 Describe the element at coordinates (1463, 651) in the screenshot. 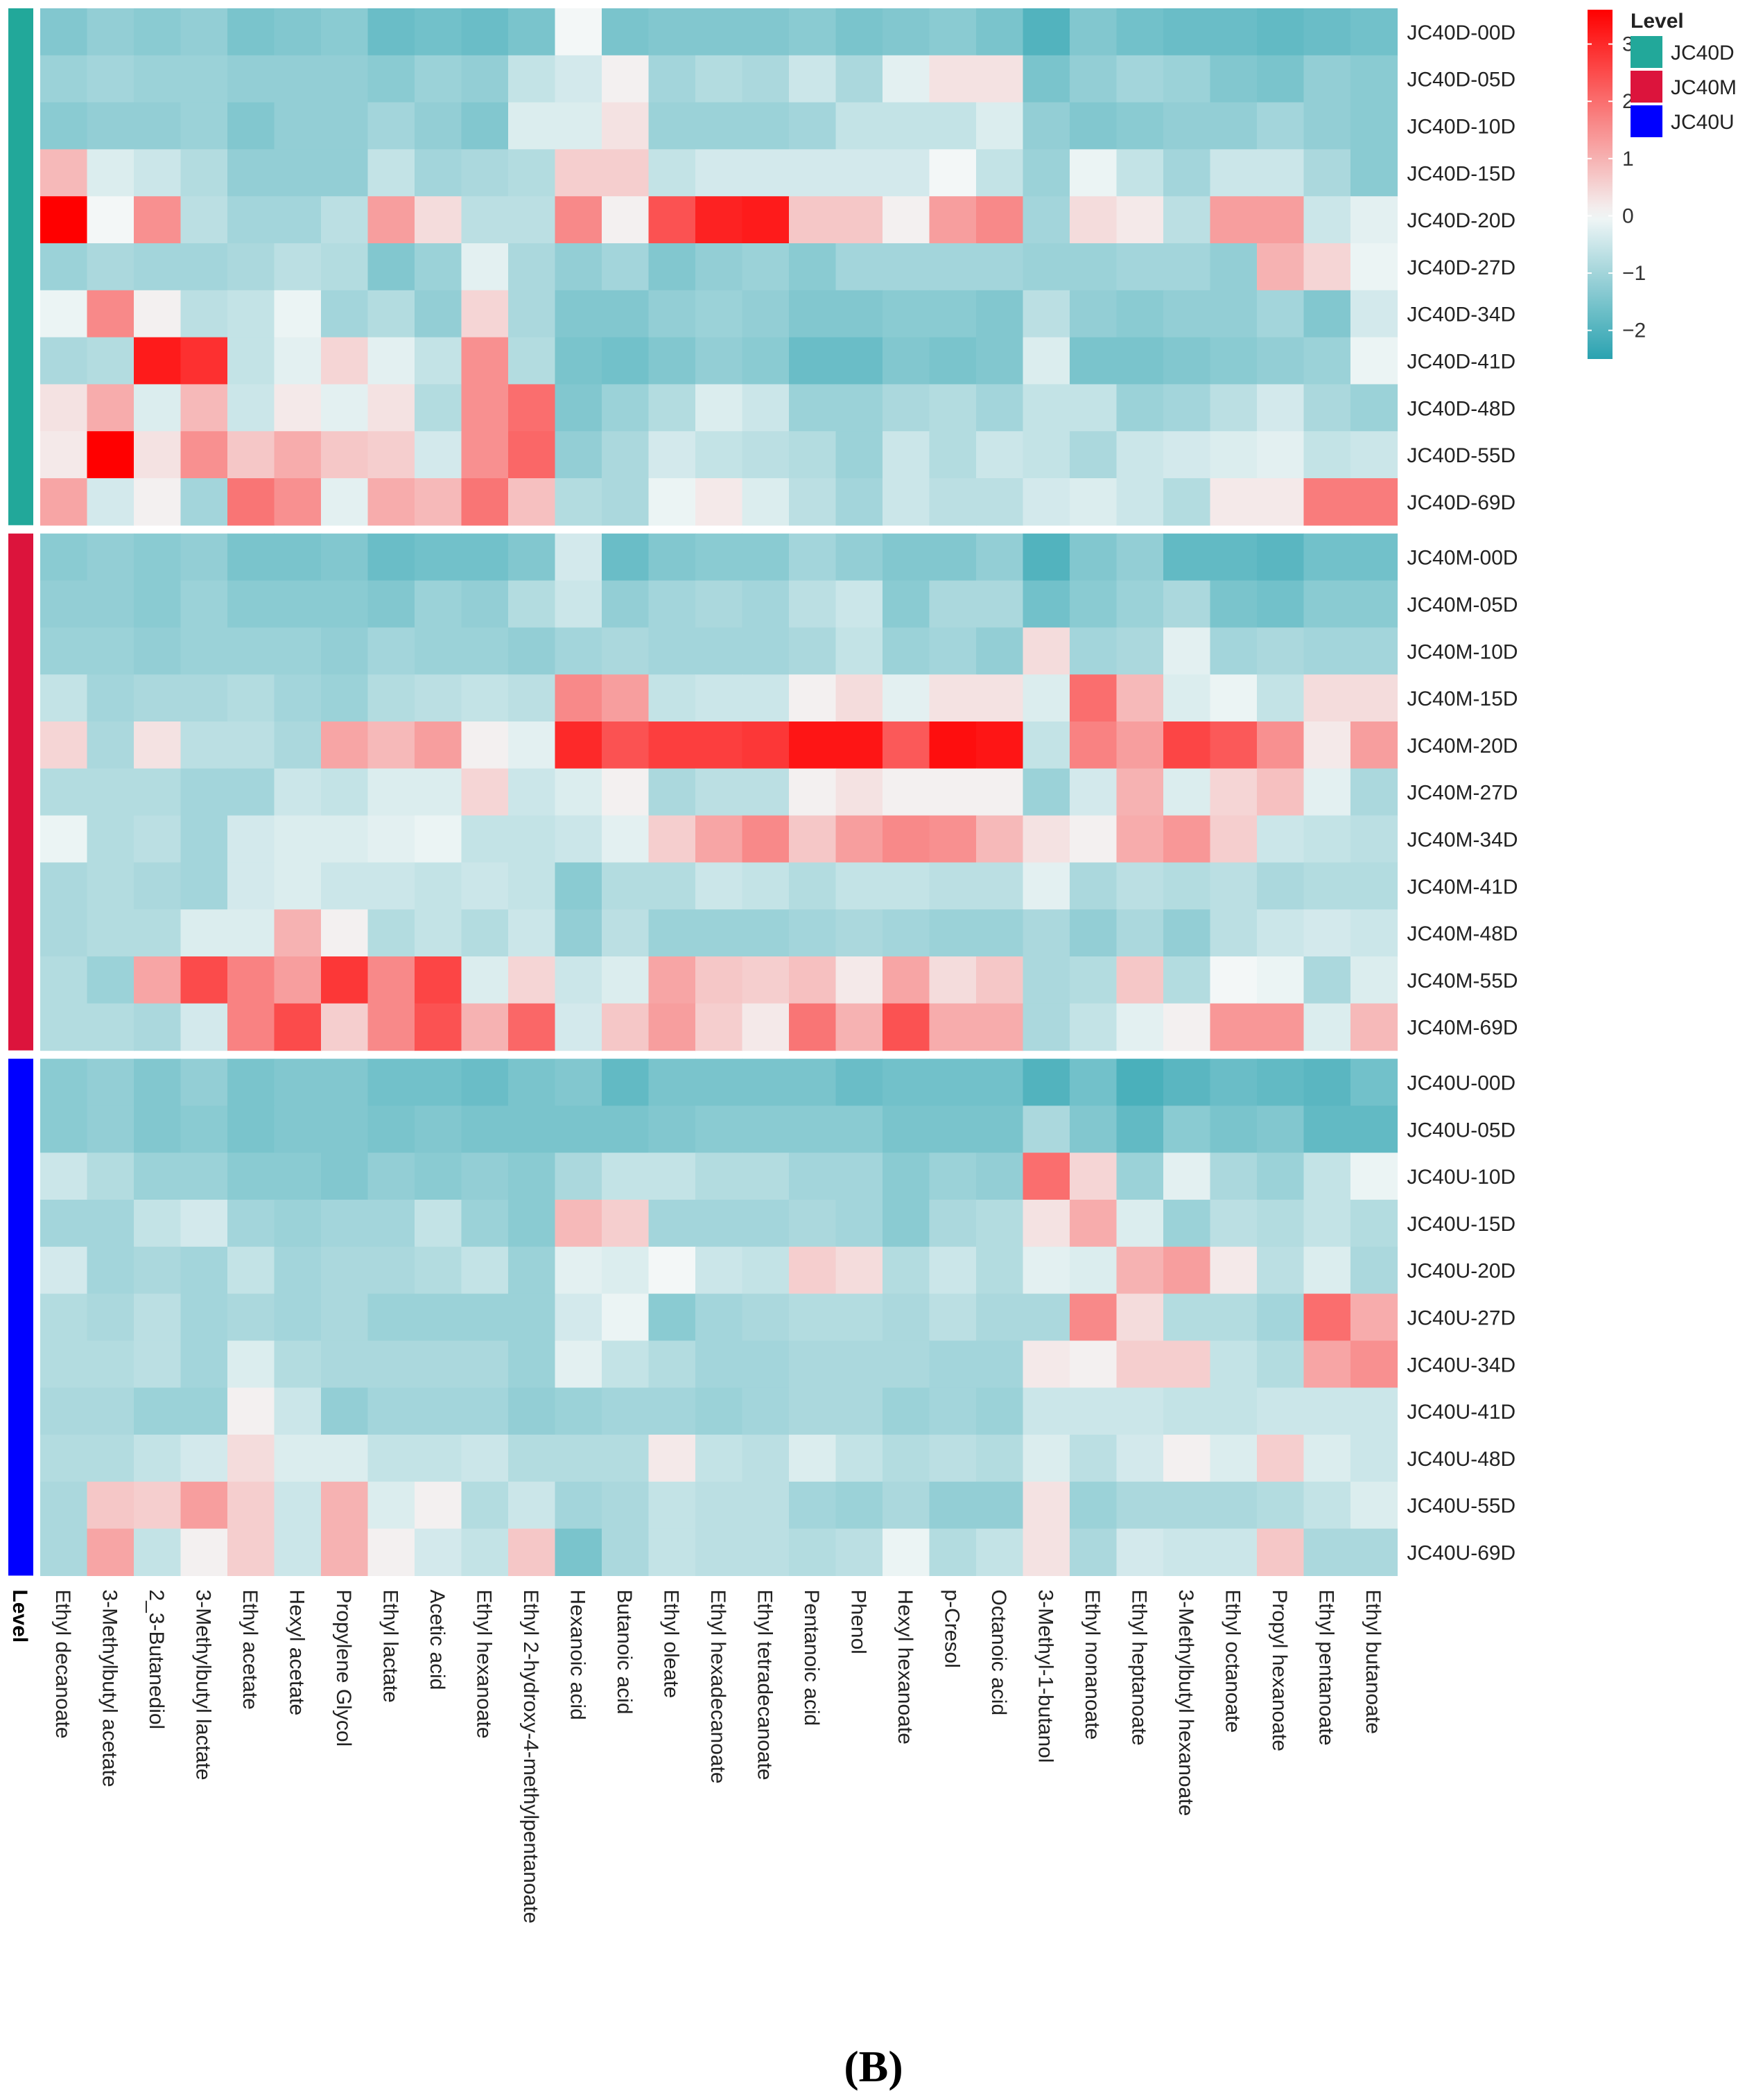

I see `row-label: JC40M-10D` at that location.